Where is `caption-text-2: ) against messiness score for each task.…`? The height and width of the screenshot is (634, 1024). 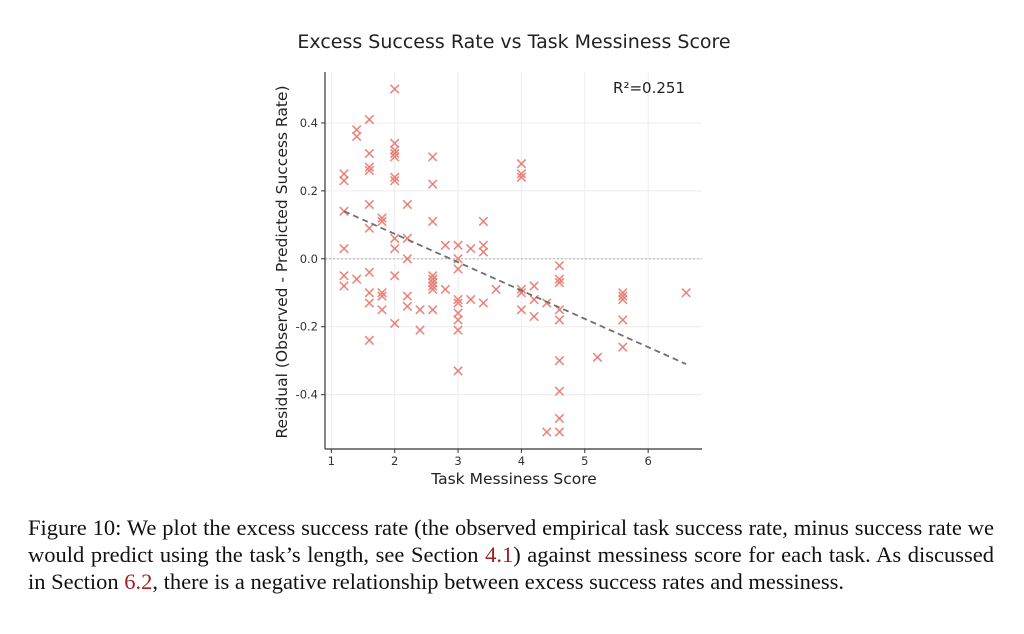
caption-text-2: ) against messiness score for each task.… is located at coordinates (511, 568).